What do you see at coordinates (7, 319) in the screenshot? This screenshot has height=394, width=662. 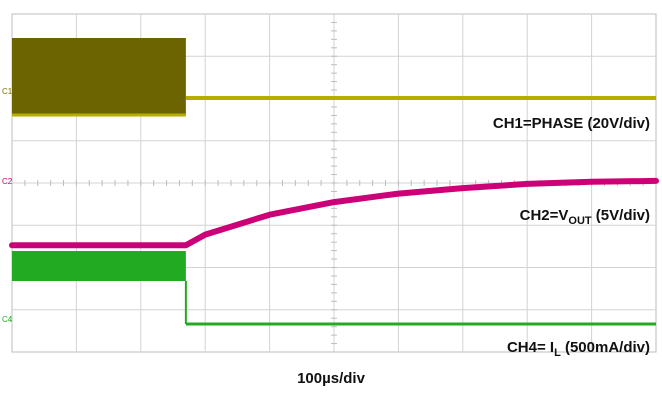 I see `ch4-ground-marker: C4` at bounding box center [7, 319].